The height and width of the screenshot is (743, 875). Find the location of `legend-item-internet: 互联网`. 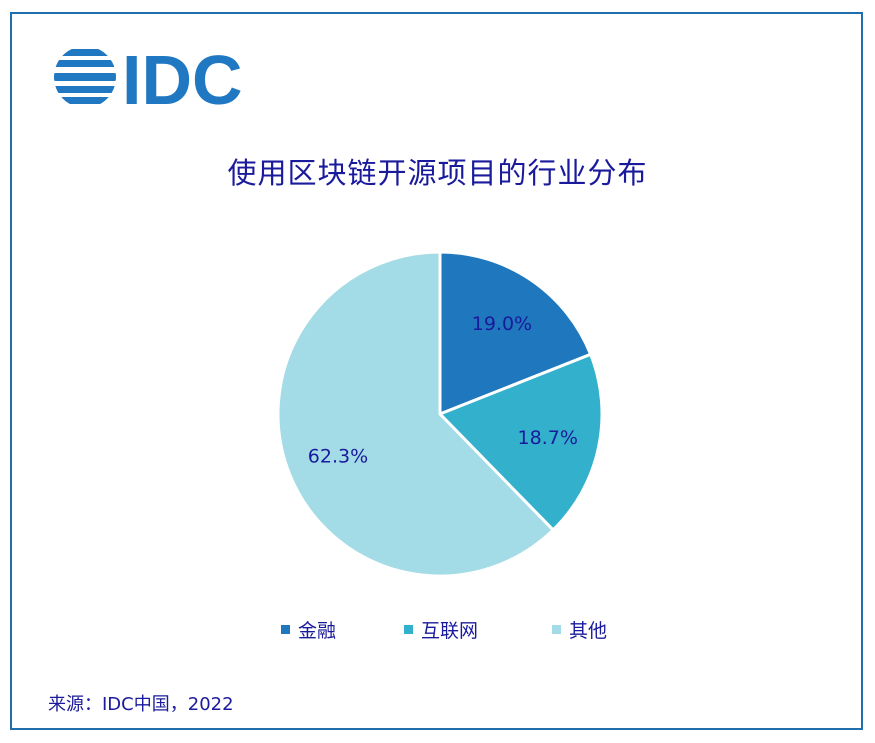

legend-item-internet: 互联网 is located at coordinates (441, 629).